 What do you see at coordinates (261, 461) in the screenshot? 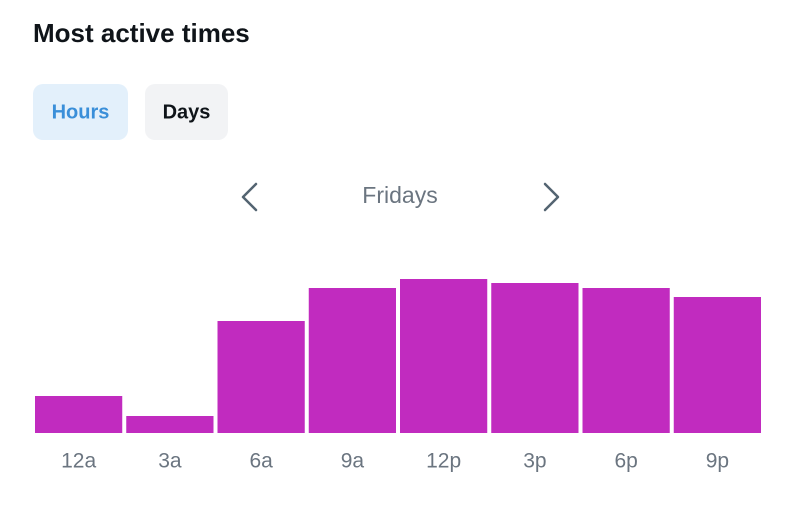
I see `x-tick-label: 6a` at bounding box center [261, 461].